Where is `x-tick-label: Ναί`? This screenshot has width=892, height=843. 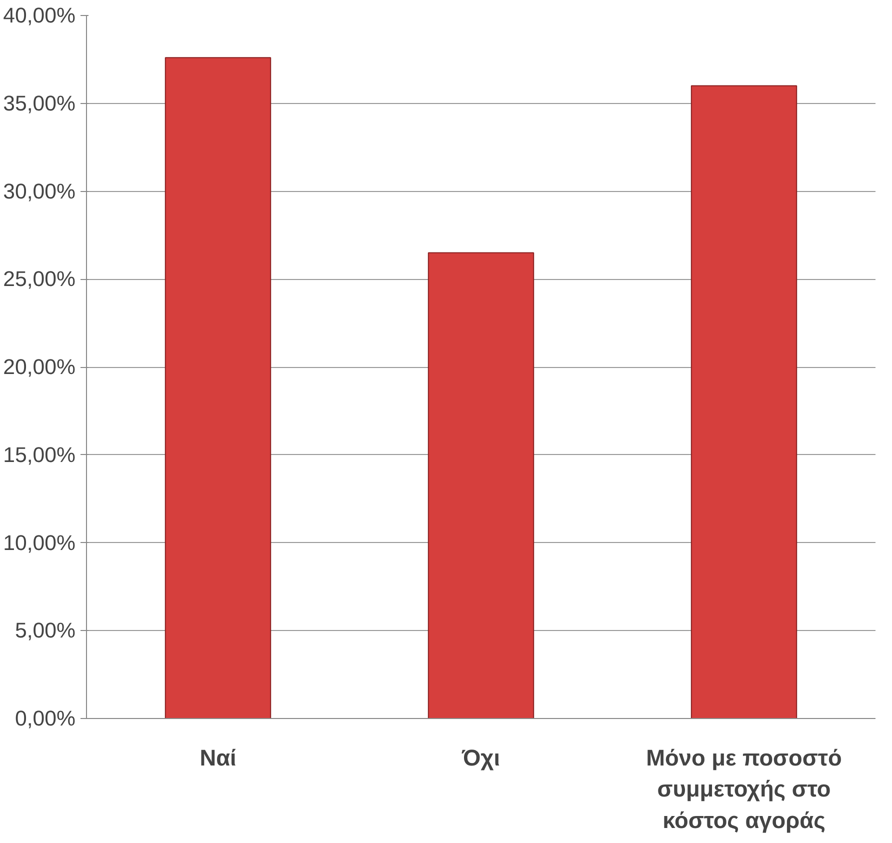 x-tick-label: Ναί is located at coordinates (218, 757).